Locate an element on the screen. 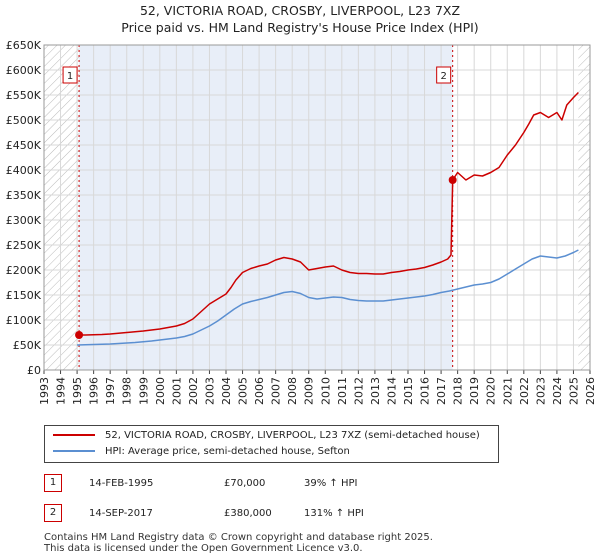  y-tick-label: £500K is located at coordinates (24, 120).